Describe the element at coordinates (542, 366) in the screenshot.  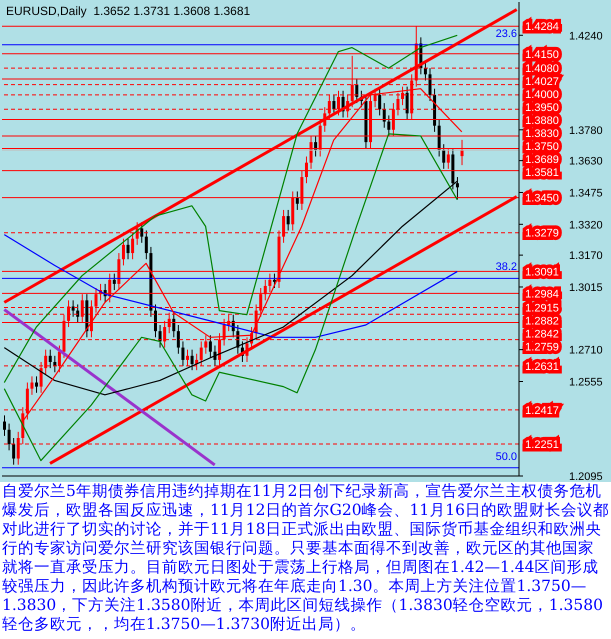
I see `ref-line-label: 1.2631` at that location.